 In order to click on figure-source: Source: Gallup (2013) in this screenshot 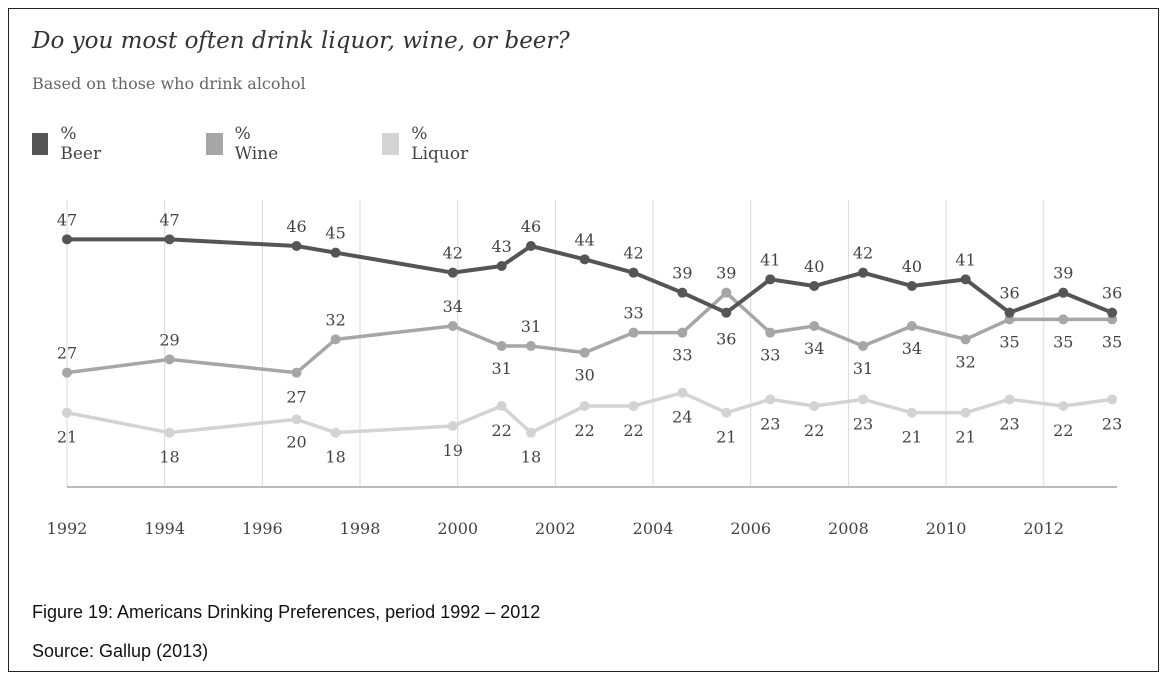, I will do `click(120, 651)`.